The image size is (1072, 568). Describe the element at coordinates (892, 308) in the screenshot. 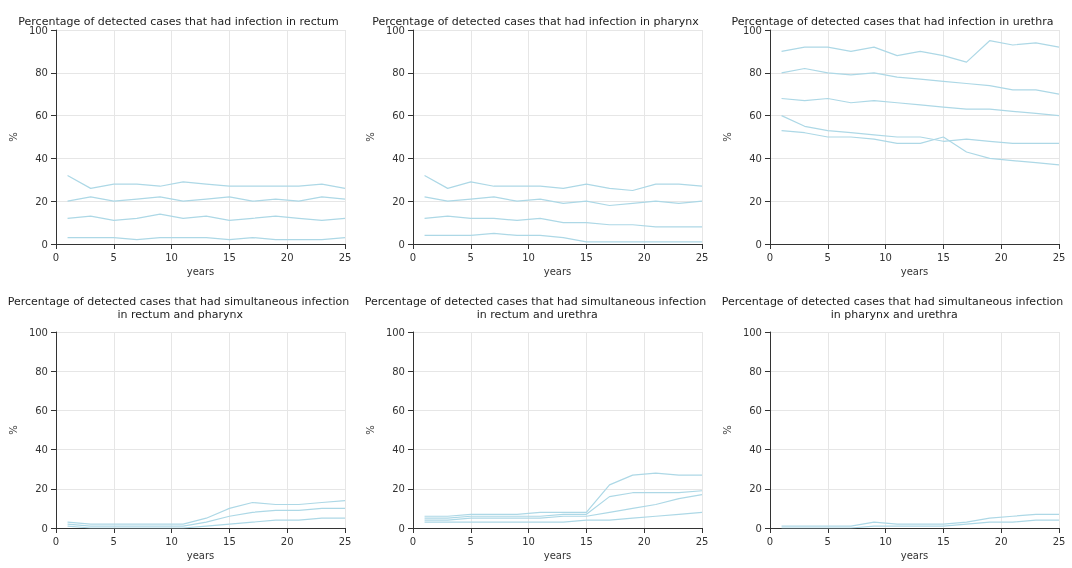

I see `chart-title: Percentage of detected cases that had simultaneous infection in pharynx and urethra` at that location.